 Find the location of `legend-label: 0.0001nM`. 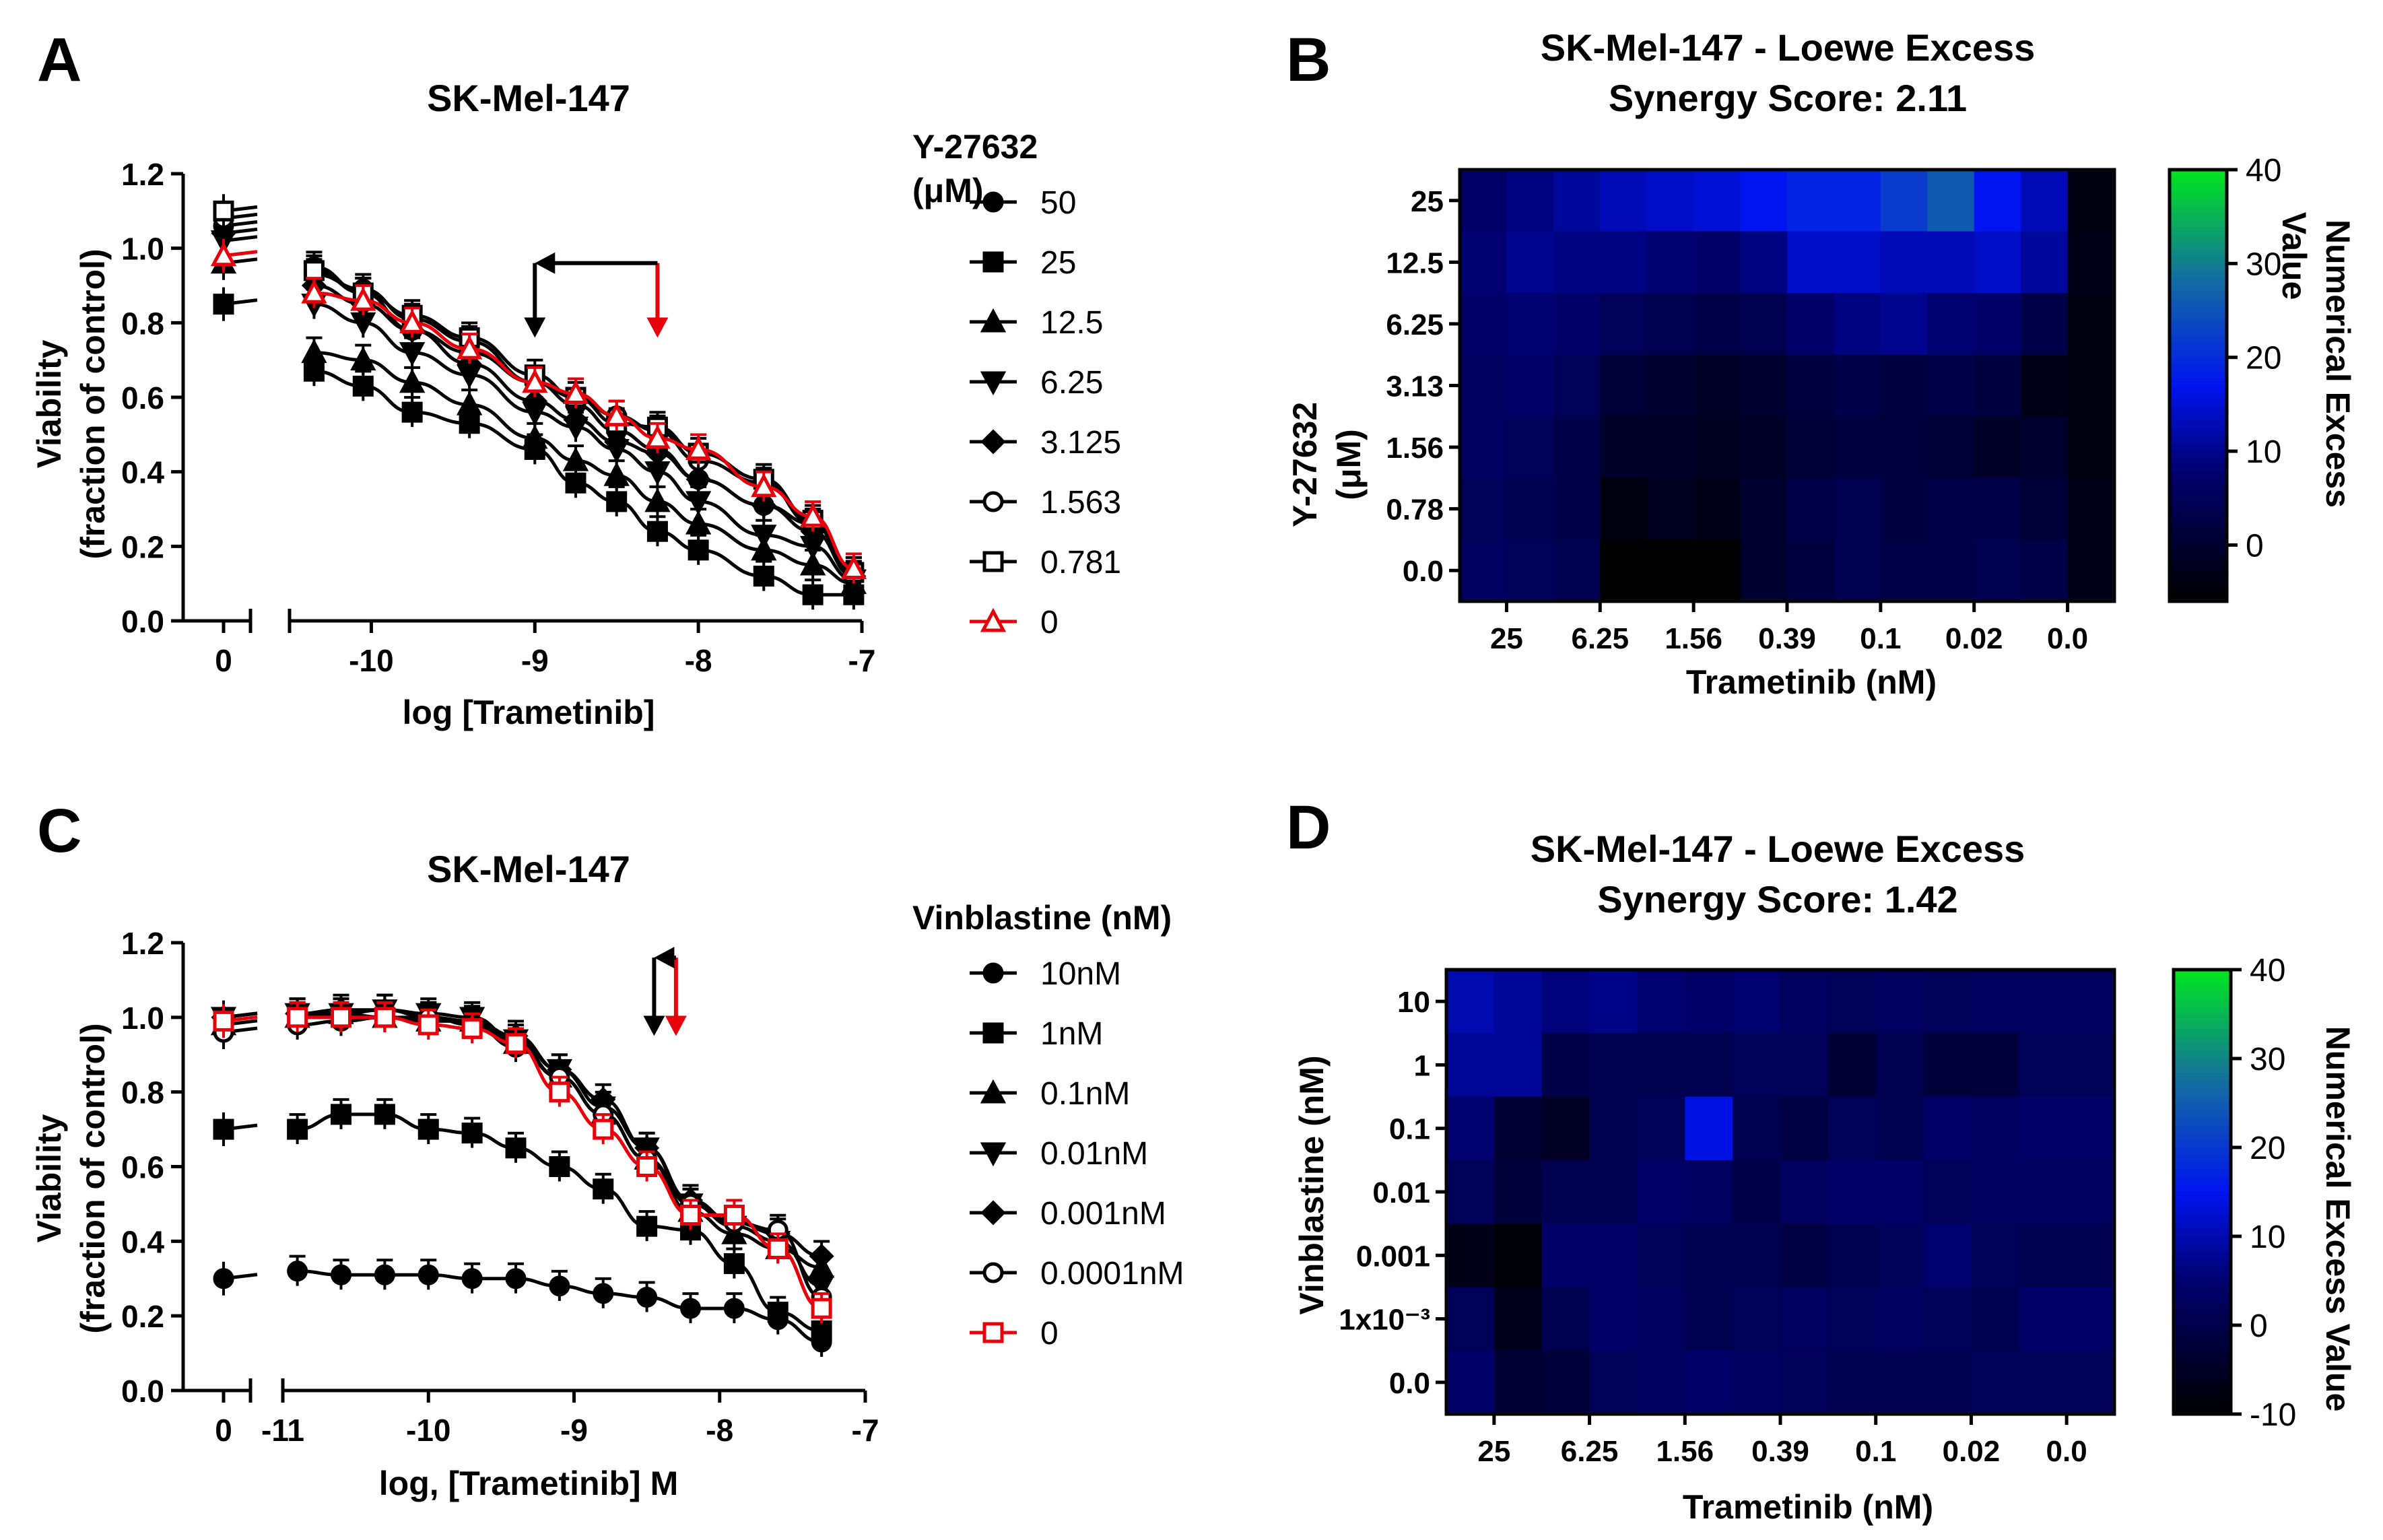

legend-label: 0.0001nM is located at coordinates (1112, 1274).